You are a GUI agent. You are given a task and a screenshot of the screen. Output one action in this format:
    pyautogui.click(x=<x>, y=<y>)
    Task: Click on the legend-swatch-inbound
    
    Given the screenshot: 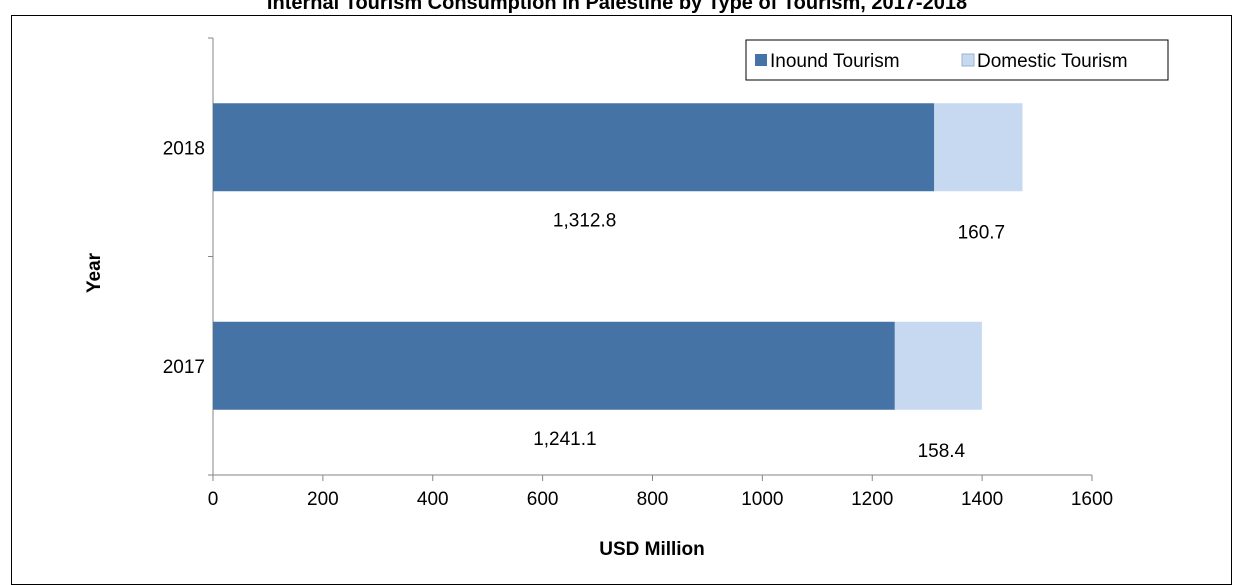 What is the action you would take?
    pyautogui.click(x=761, y=60)
    